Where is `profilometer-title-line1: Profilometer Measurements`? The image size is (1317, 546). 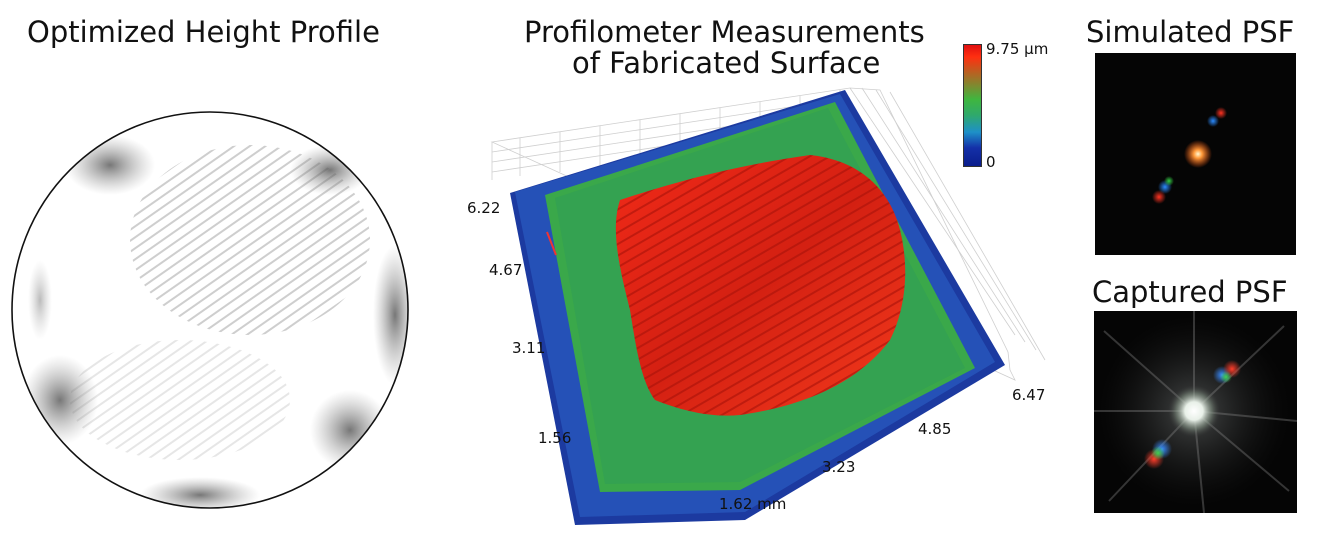
profilometer-title-line1: Profilometer Measurements is located at coordinates (724, 32).